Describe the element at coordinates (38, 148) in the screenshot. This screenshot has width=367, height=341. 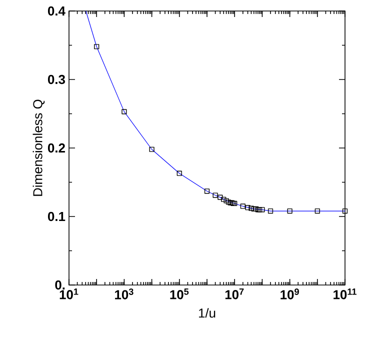
I see `y-axis-title: Dimensionless Q` at that location.